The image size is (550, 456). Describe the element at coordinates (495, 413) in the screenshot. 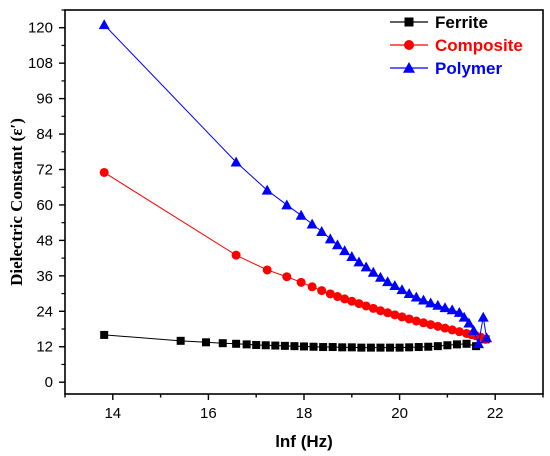

I see `x-tick-label: 22` at that location.